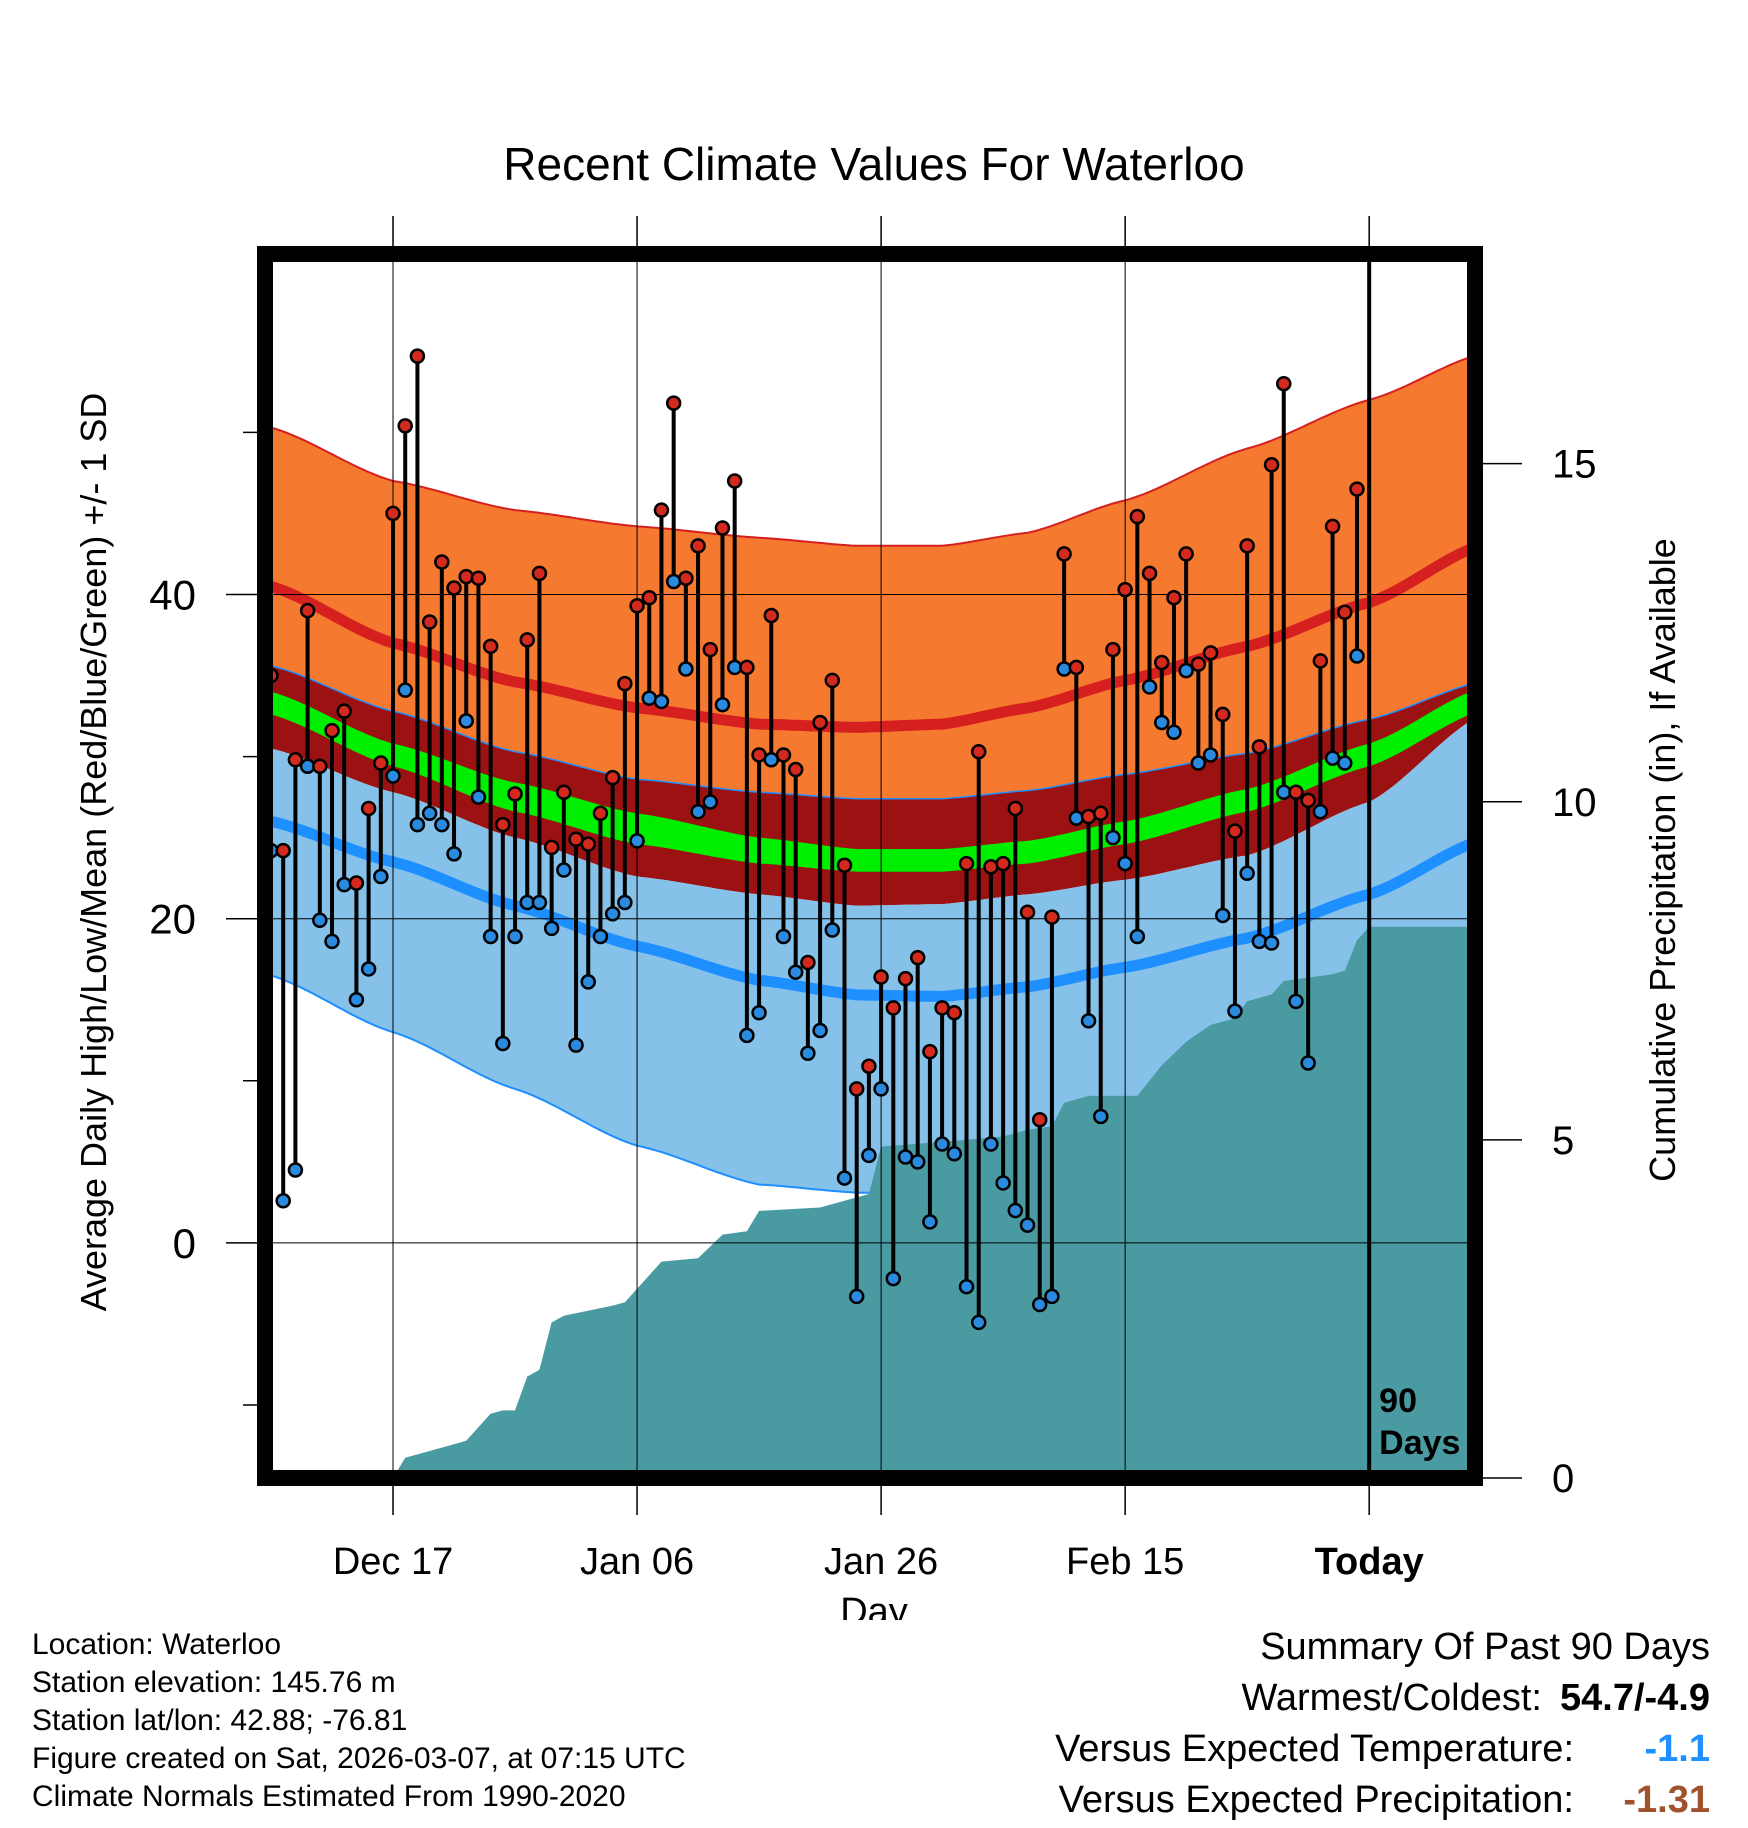  I want to click on low-normal-line, so click(872, 909).